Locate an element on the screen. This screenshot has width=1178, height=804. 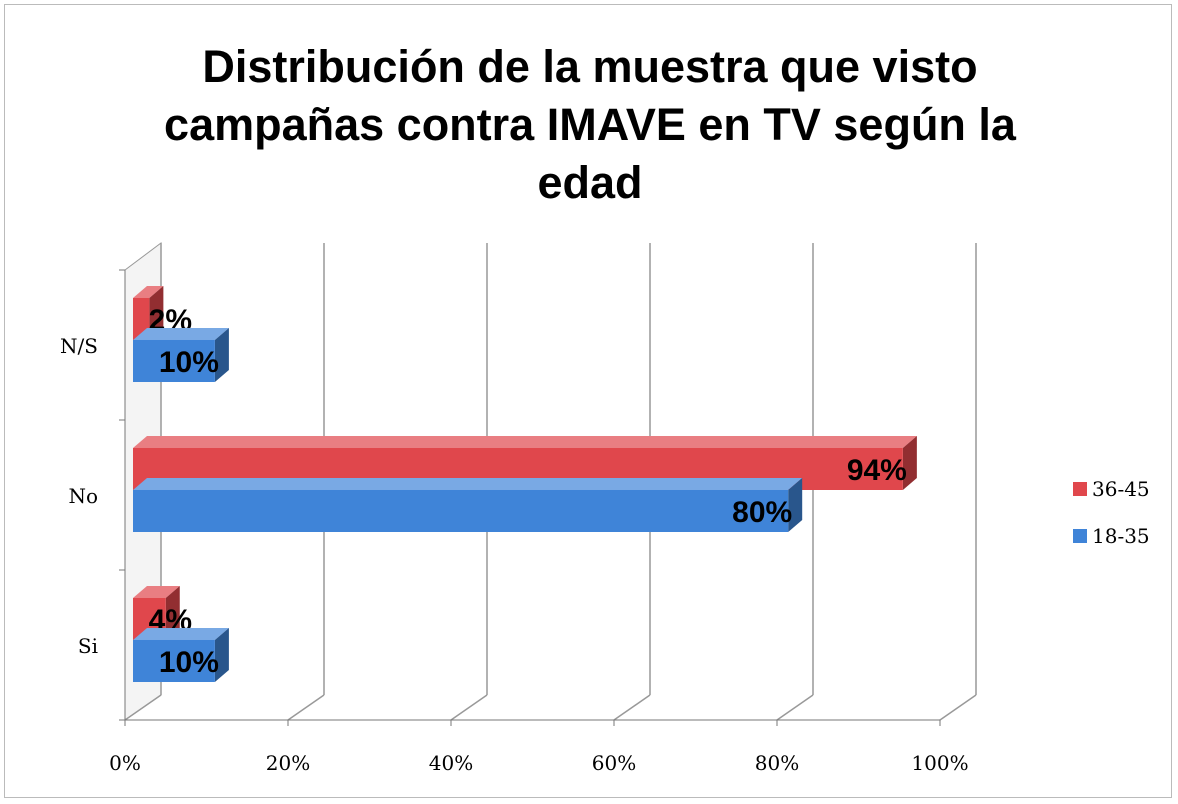
x-tick-label: 100% is located at coordinates (939, 763).